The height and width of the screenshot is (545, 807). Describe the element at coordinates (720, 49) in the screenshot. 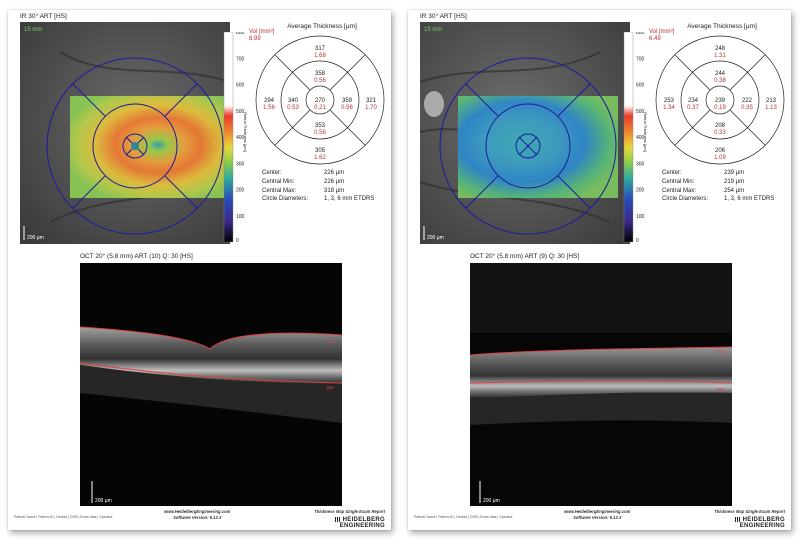

I see `etdrs-top-thickness: 248` at that location.